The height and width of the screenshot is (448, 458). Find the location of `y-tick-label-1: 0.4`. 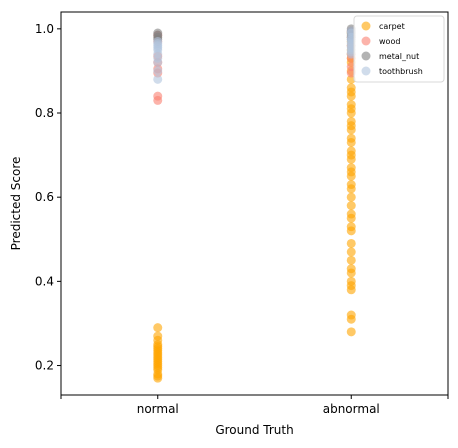

y-tick-label-1: 0.4 is located at coordinates (44, 281).